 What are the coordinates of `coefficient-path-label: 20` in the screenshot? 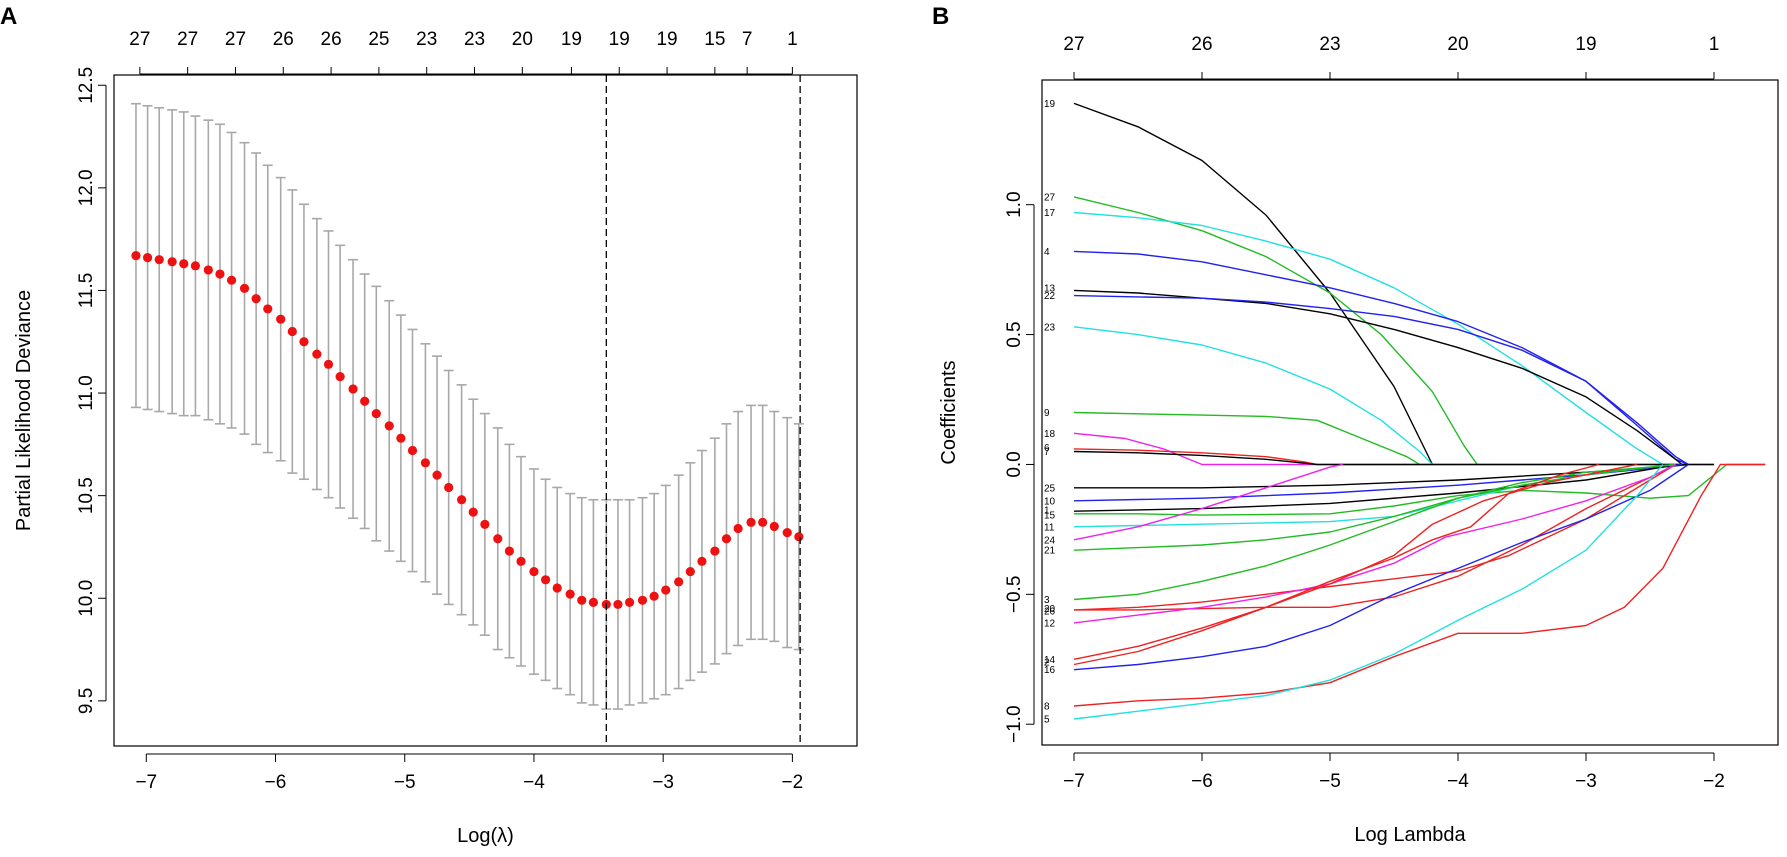 It's located at (1050, 609).